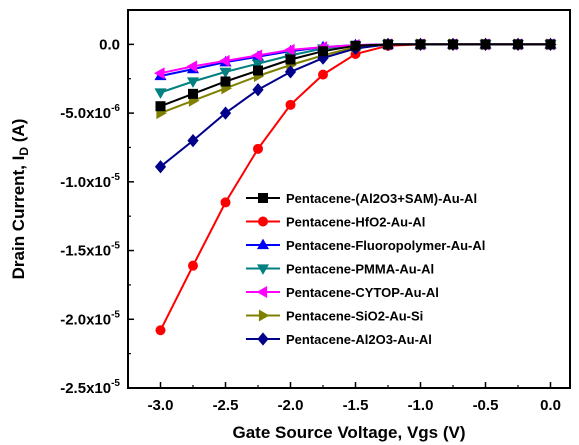 The image size is (579, 445). I want to click on legend-item: Pentacene-Fluoropolymer-Au-Al, so click(365, 245).